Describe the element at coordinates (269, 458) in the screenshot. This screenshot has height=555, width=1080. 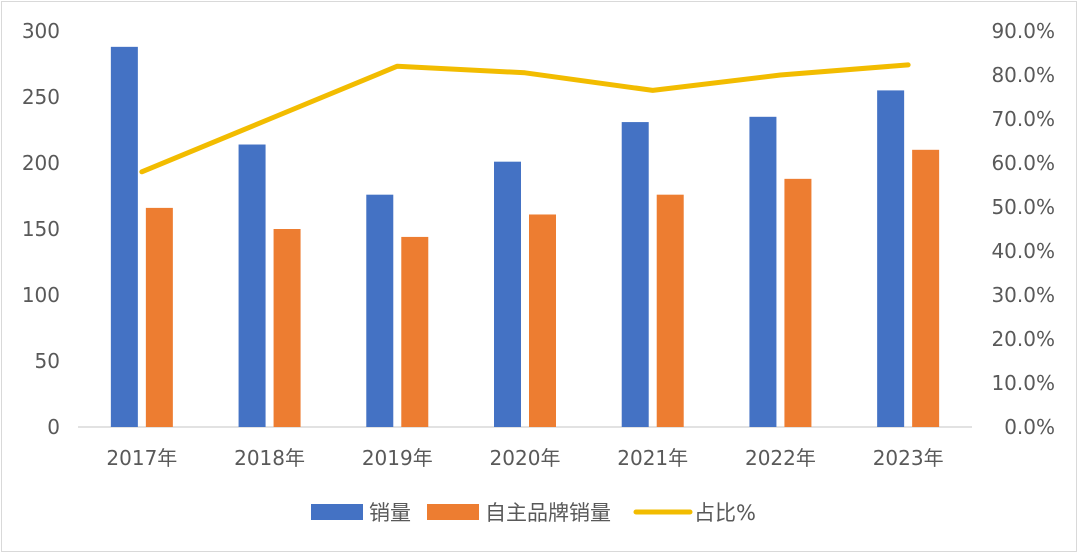
I see `x-tick-label: 2018年` at that location.